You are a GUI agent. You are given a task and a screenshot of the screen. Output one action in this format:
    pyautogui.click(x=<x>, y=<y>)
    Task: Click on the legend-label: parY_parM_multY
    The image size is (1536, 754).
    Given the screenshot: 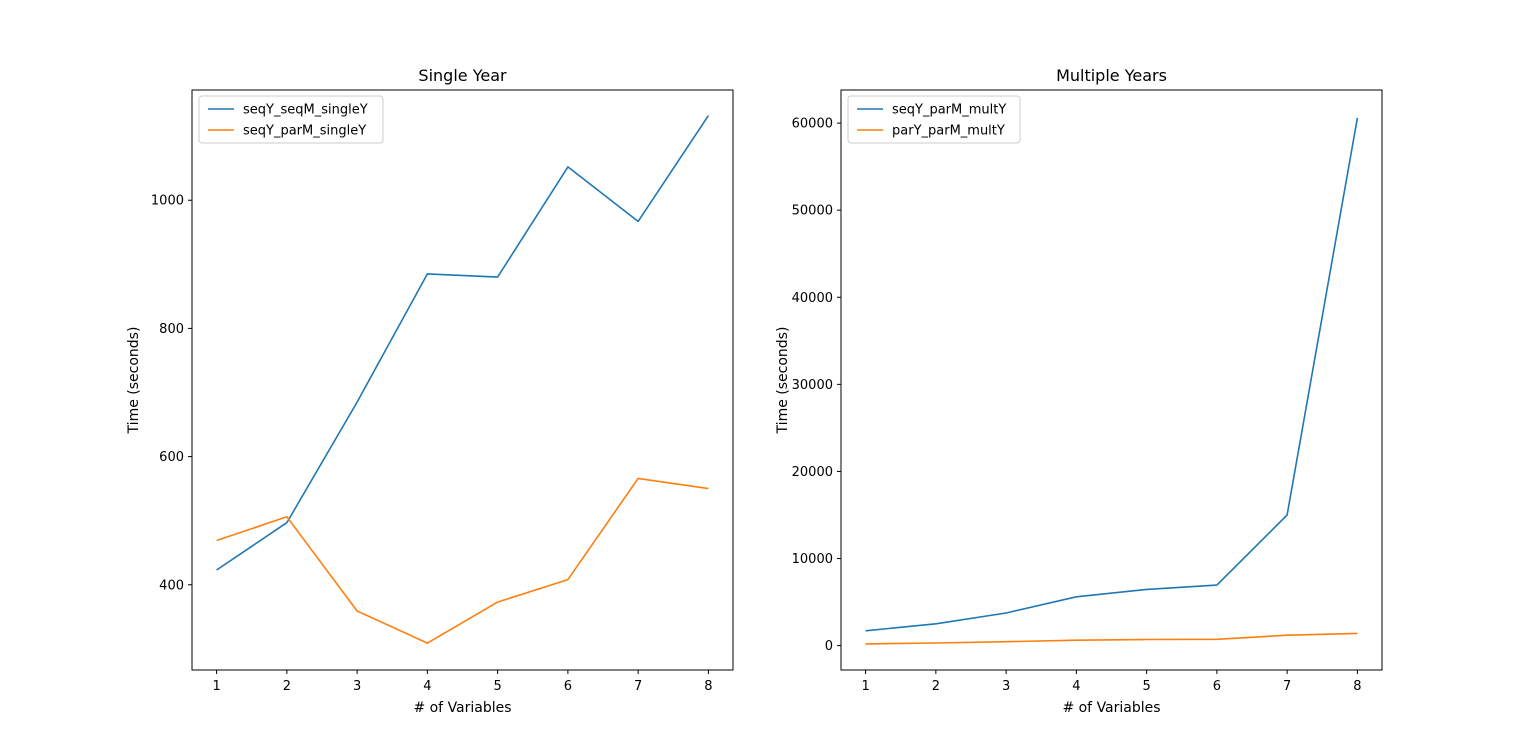 What is the action you would take?
    pyautogui.click(x=948, y=131)
    